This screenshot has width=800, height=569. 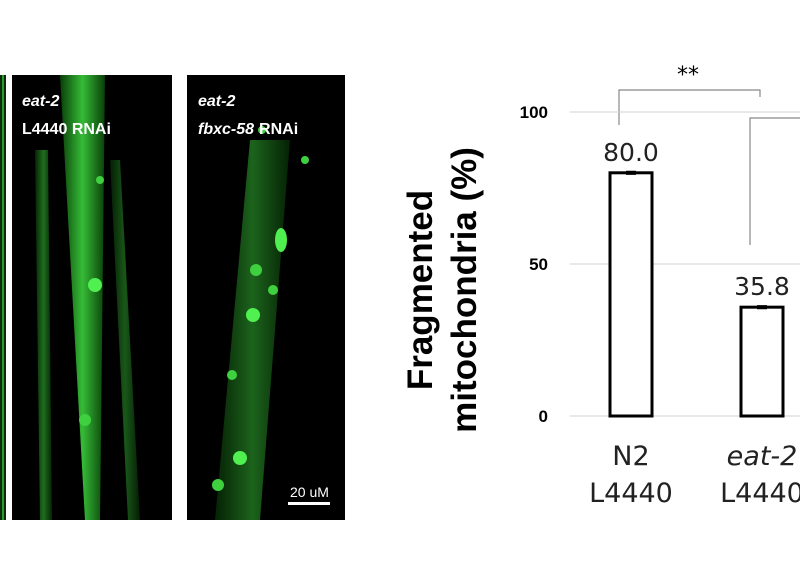 I want to click on x-tick-label: N2, so click(x=630, y=456).